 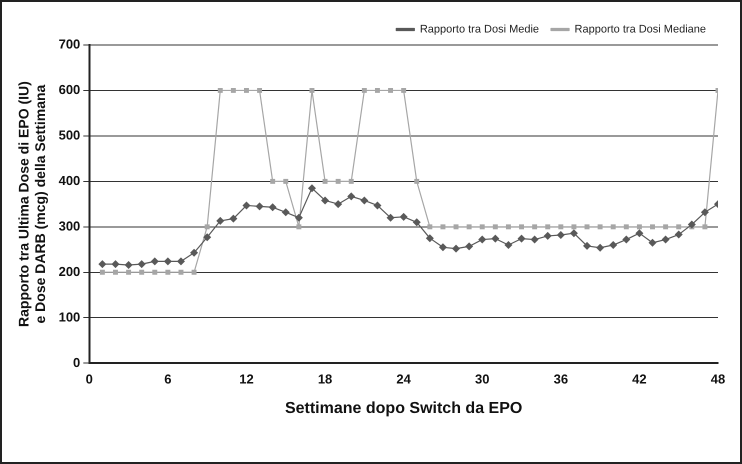 I want to click on x-tick-label: 24, so click(x=404, y=379).